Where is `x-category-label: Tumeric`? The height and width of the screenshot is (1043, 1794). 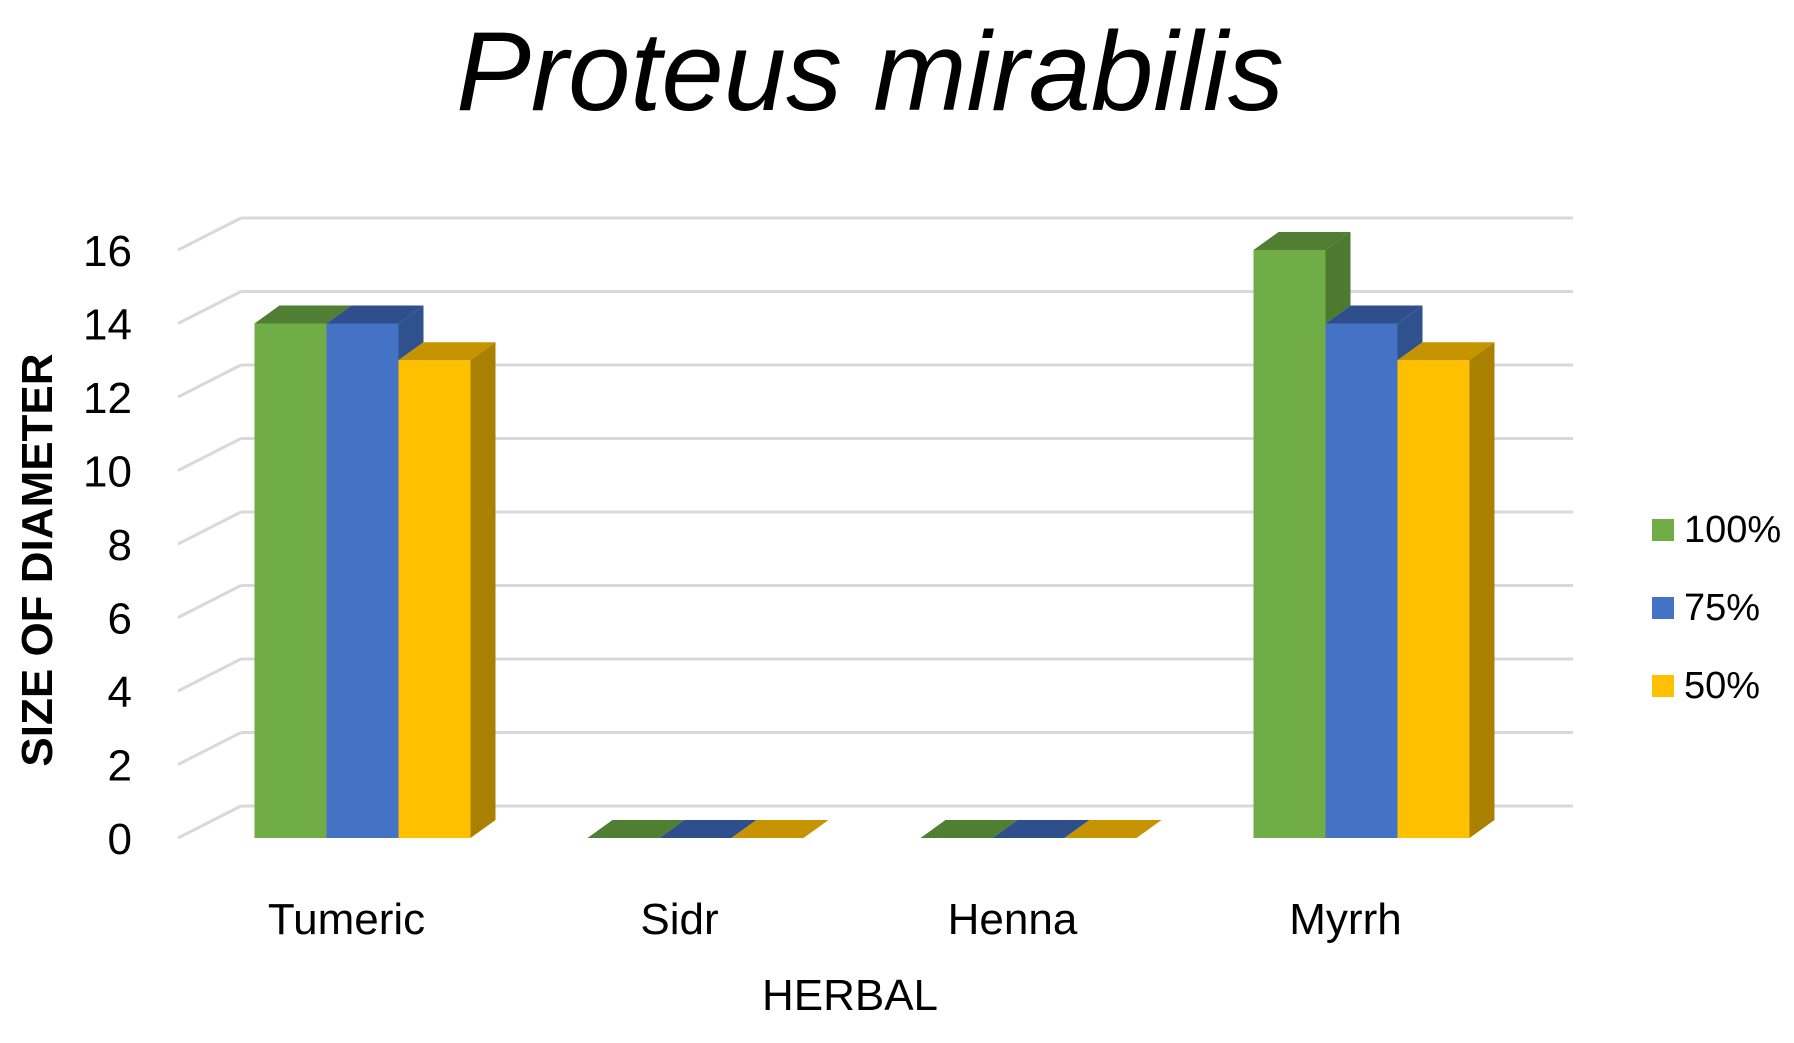
x-category-label: Tumeric is located at coordinates (346, 919).